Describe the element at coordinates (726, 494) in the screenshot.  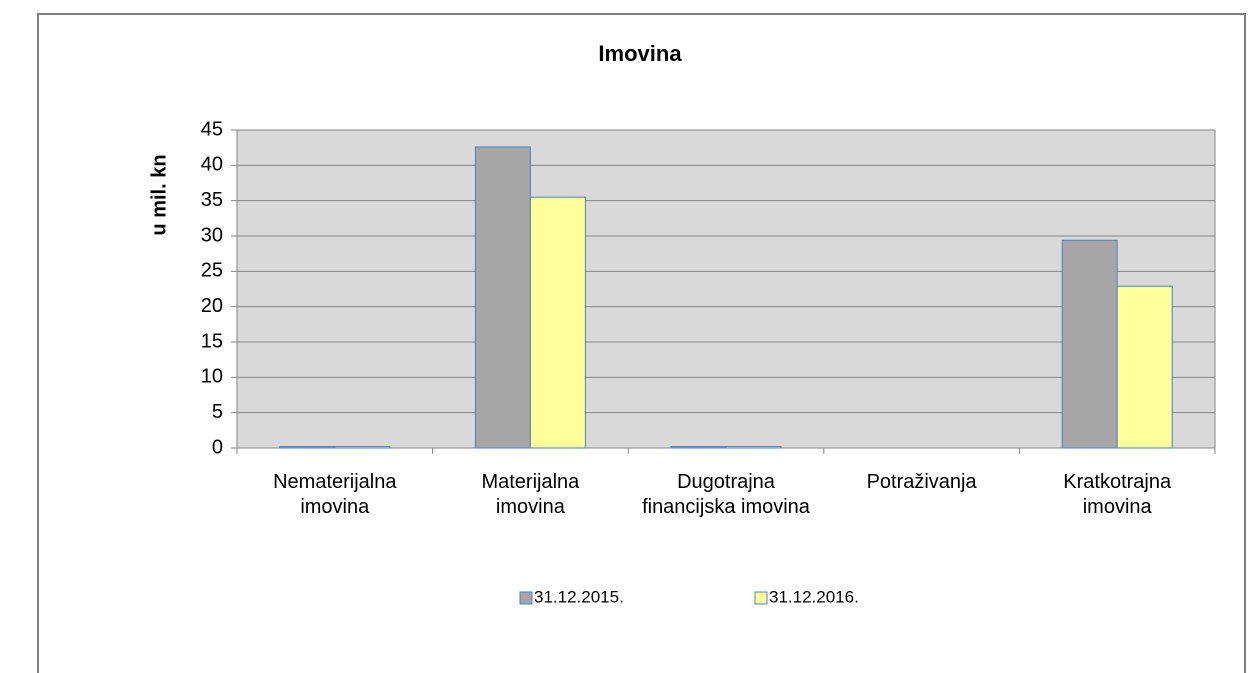
I see `x-tick-label: Dugotrajna financijska imovina` at that location.